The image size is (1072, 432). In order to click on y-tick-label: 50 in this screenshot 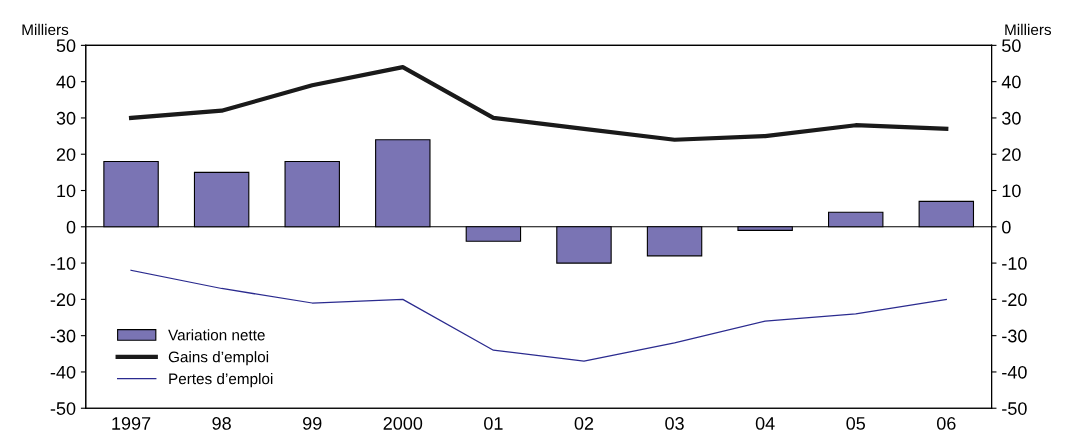, I will do `click(66, 46)`.